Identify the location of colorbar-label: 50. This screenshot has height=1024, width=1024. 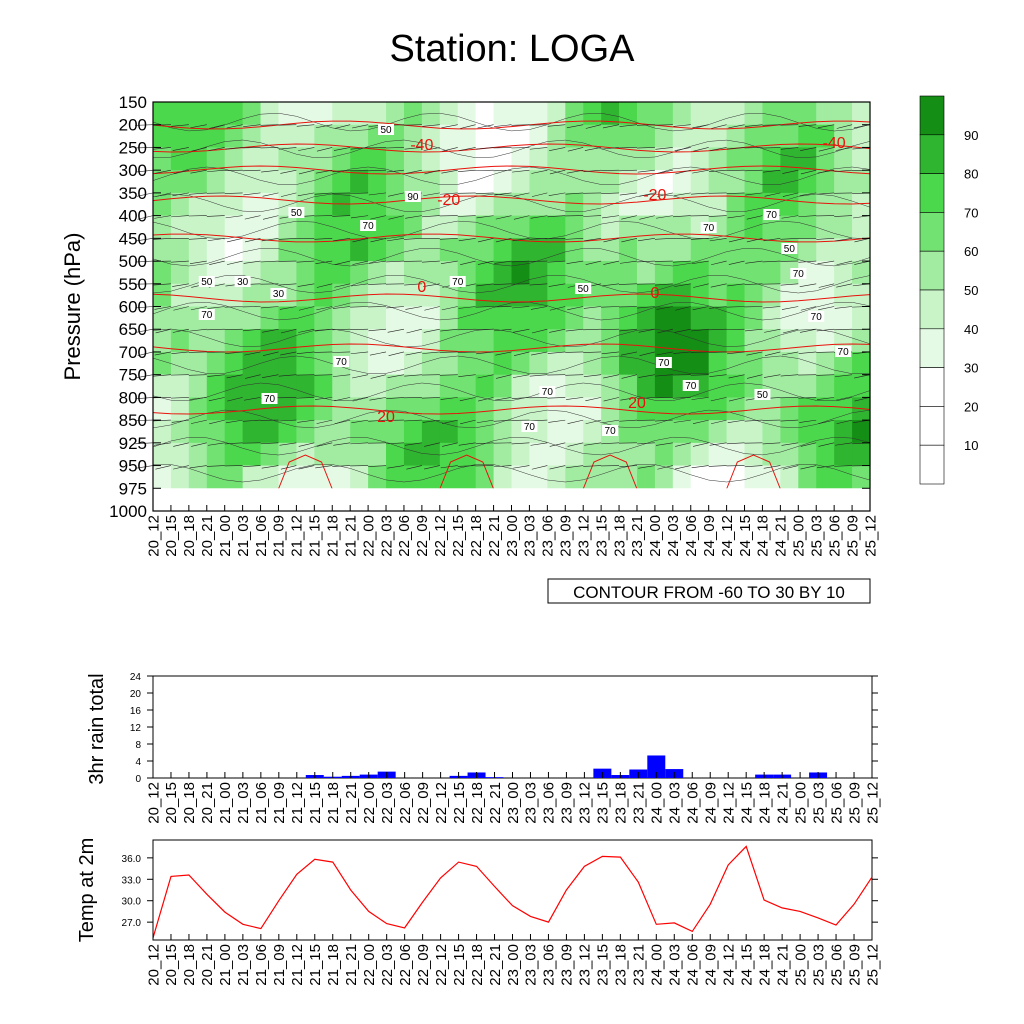
(971, 290).